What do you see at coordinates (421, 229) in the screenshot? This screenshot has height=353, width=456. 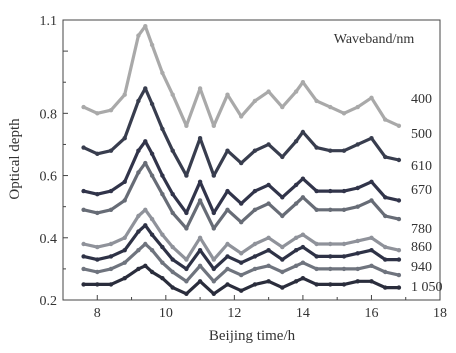 I see `series-label-780: 780` at bounding box center [421, 229].